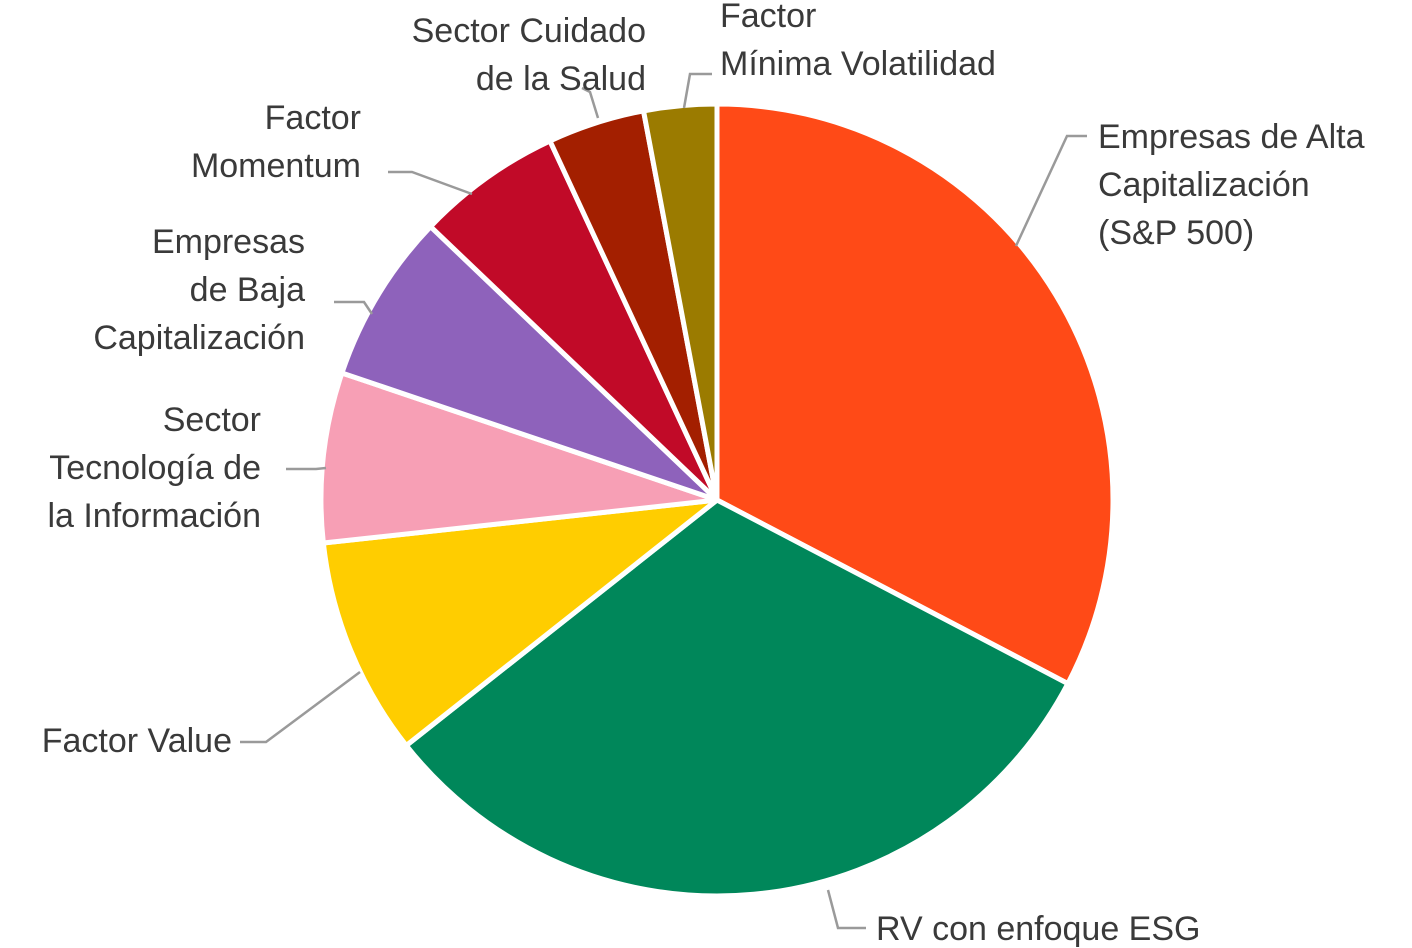 The height and width of the screenshot is (948, 1412). Describe the element at coordinates (1231, 137) in the screenshot. I see `slice-label-line: Empresas de Alta` at that location.